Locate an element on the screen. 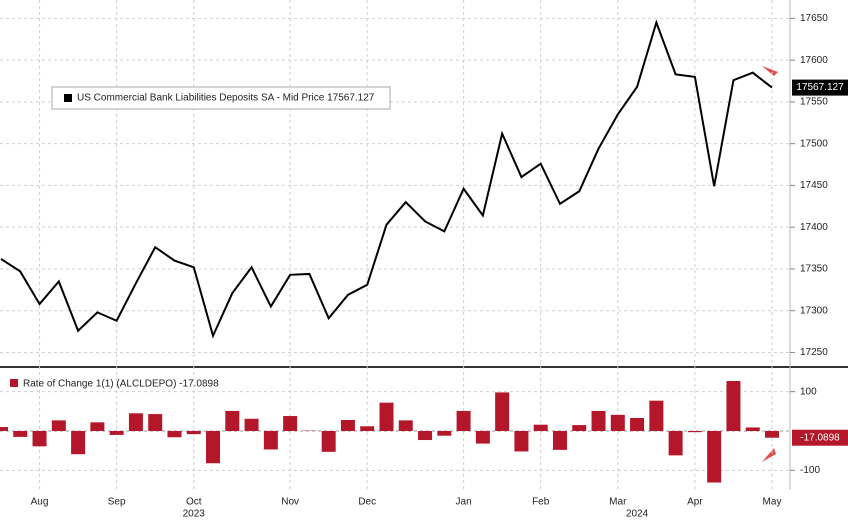 The height and width of the screenshot is (520, 848). x-tick-label: Nov is located at coordinates (290, 502).